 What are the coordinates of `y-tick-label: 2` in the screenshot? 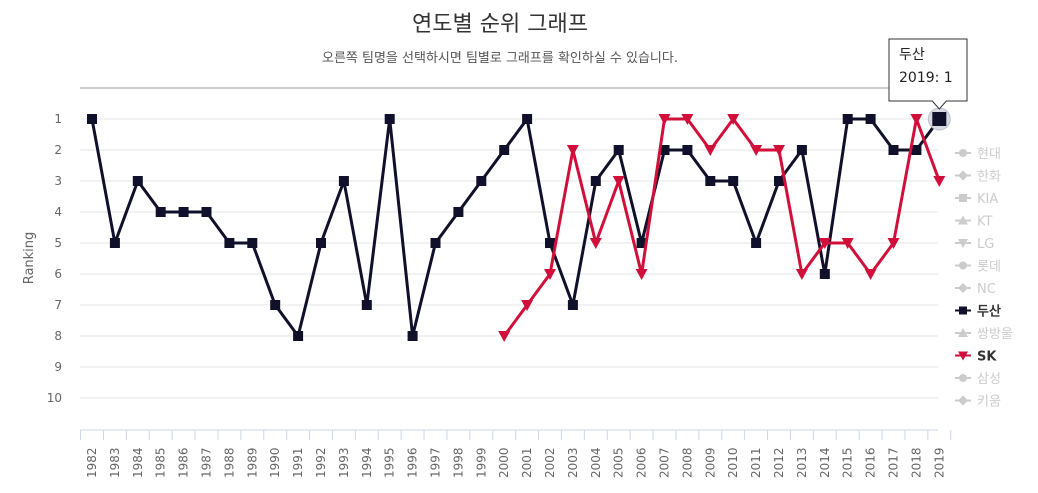 It's located at (58, 150).